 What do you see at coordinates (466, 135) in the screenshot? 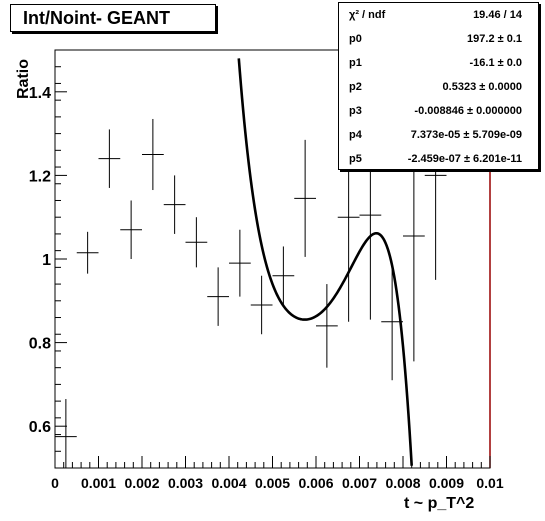
I see `stats-param-value: 7.373e-05 ± 5.709e-09` at bounding box center [466, 135].